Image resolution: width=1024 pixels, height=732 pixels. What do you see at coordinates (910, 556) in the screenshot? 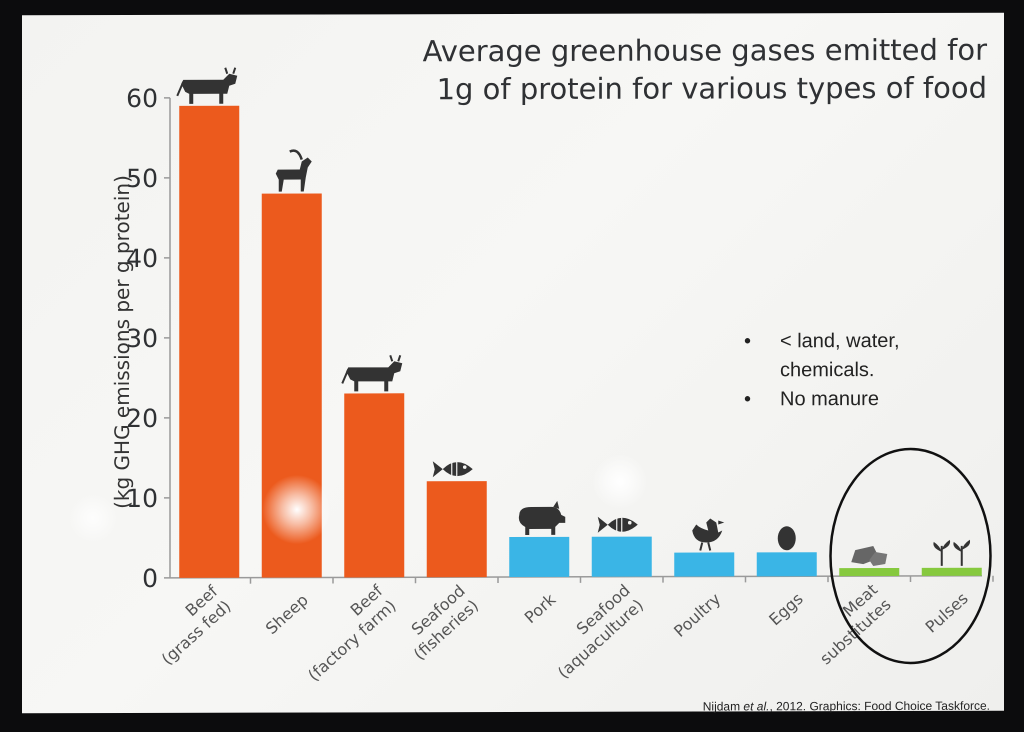
I see `highlight-circle` at bounding box center [910, 556].